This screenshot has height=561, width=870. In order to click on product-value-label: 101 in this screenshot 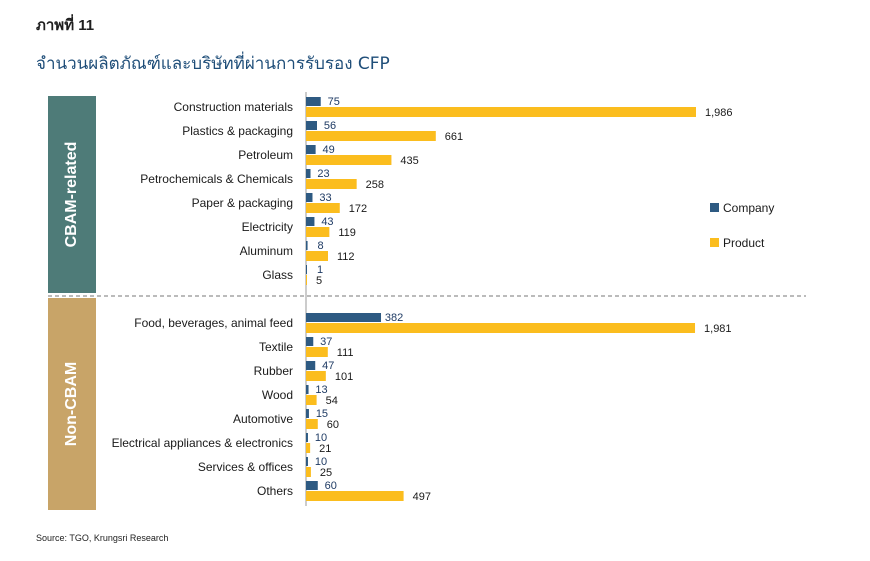, I will do `click(344, 377)`.